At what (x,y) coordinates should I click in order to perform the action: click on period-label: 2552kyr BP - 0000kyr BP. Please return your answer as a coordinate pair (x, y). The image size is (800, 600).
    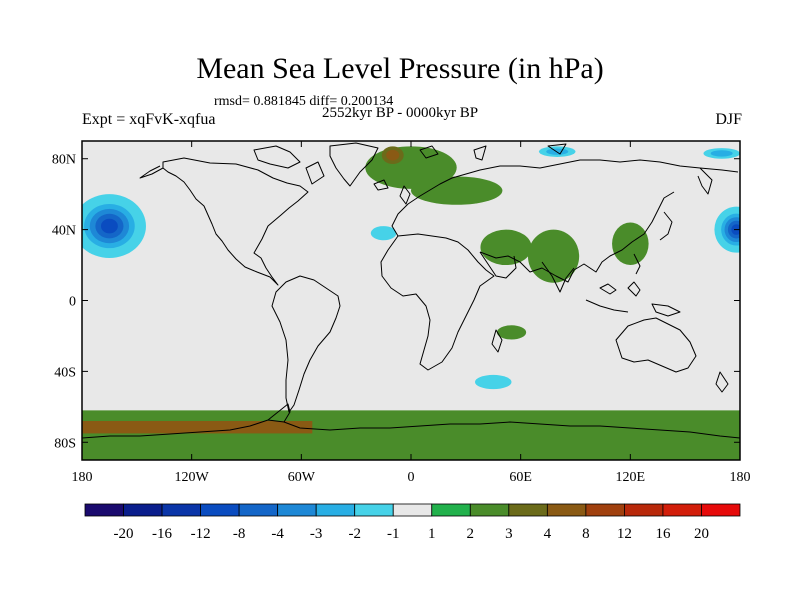
    Looking at the image, I should click on (400, 113).